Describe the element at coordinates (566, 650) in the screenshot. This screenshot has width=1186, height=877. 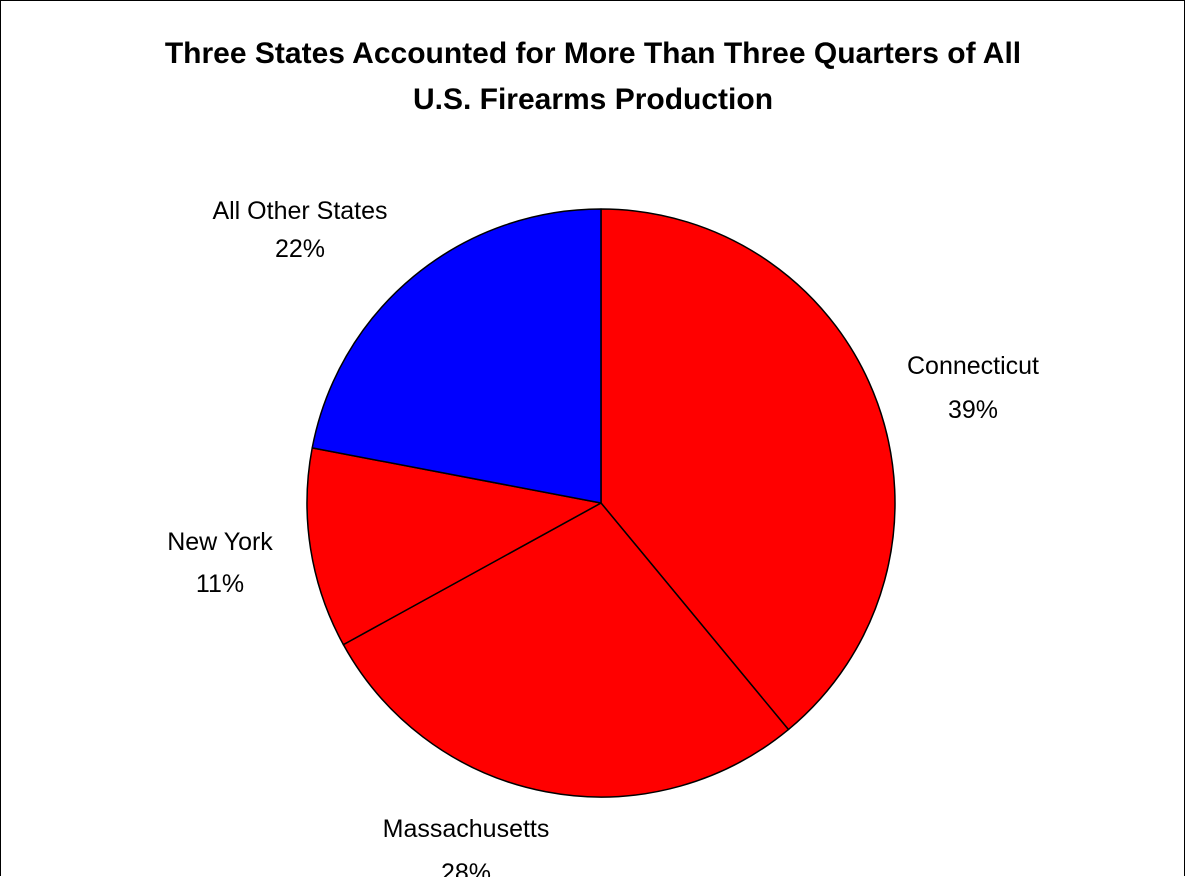
I see `pie-slice-massachusetts` at that location.